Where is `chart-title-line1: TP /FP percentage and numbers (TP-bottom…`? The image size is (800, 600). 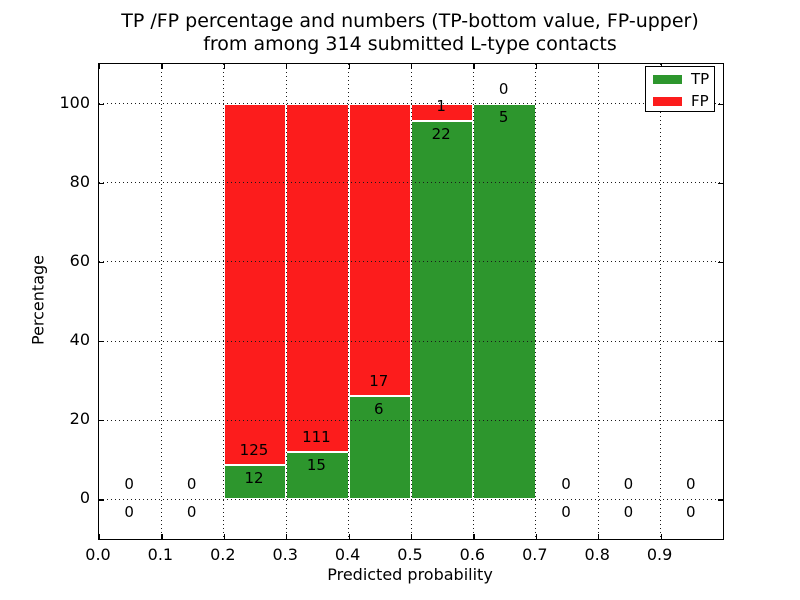 chart-title-line1: TP /FP percentage and numbers (TP-bottom… is located at coordinates (410, 21).